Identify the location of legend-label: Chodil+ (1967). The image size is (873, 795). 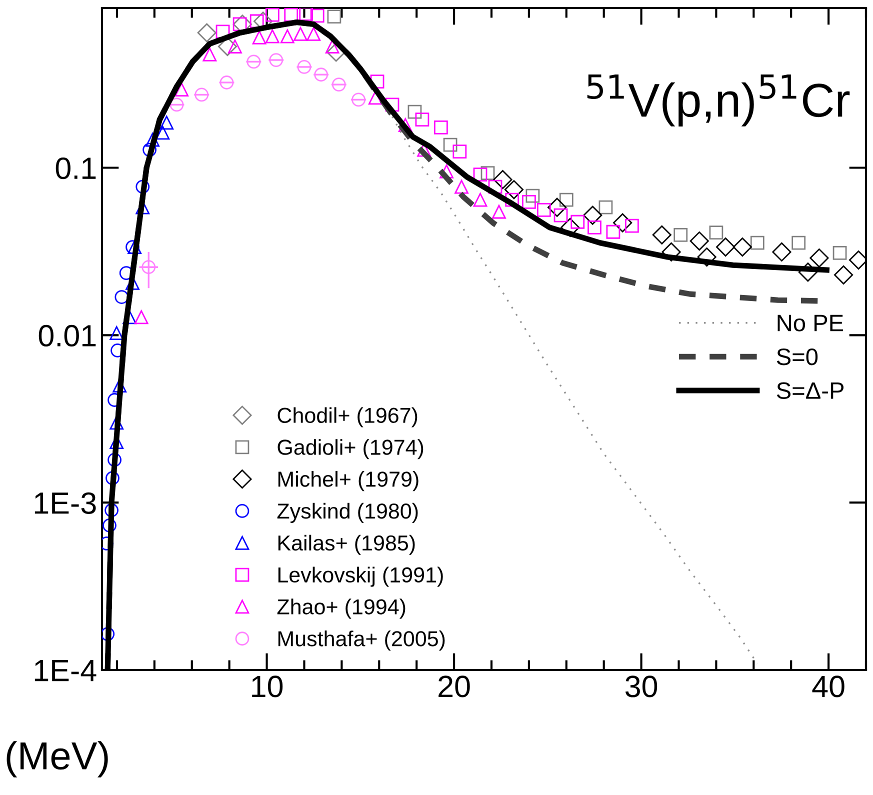
(348, 417).